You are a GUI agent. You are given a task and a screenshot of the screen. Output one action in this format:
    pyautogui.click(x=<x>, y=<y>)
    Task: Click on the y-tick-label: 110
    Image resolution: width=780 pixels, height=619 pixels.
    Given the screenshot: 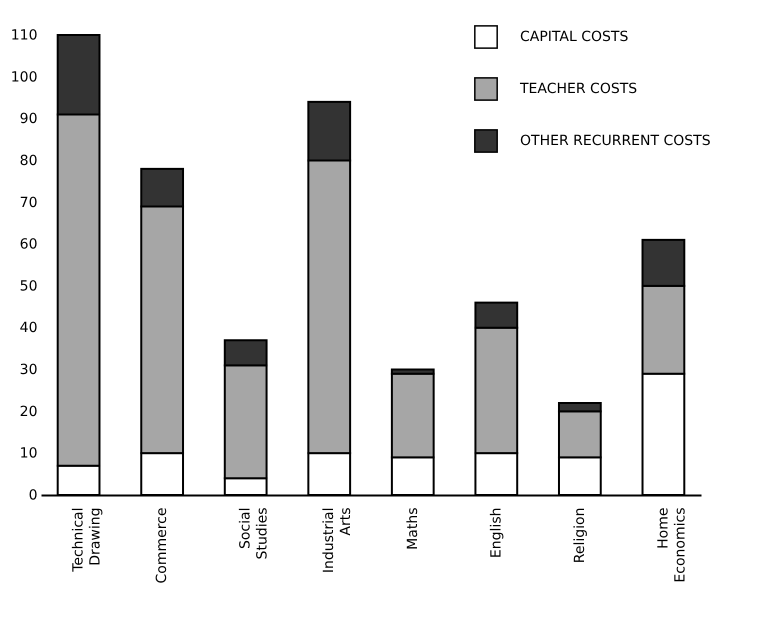 What is the action you would take?
    pyautogui.click(x=24, y=36)
    